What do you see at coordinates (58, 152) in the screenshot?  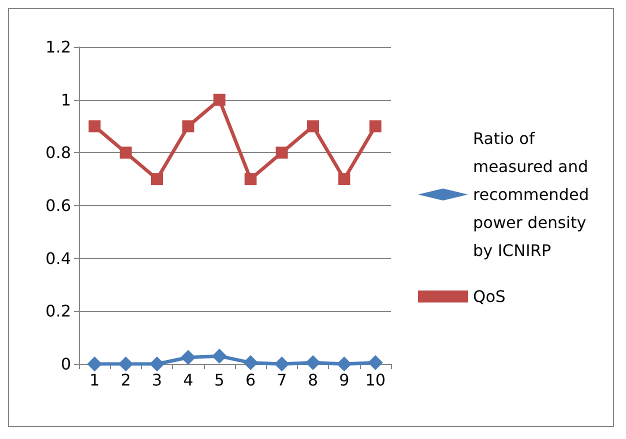 I see `y-tick-label: 0.8` at bounding box center [58, 152].